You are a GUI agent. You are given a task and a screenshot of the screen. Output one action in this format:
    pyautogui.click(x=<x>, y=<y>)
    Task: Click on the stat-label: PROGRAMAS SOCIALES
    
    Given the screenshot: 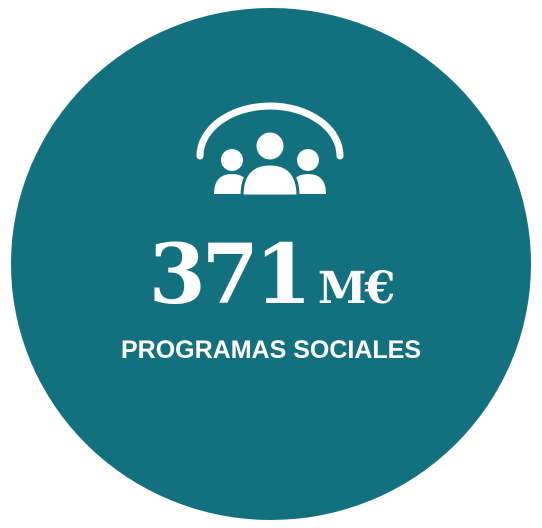 What is the action you would take?
    pyautogui.click(x=271, y=350)
    